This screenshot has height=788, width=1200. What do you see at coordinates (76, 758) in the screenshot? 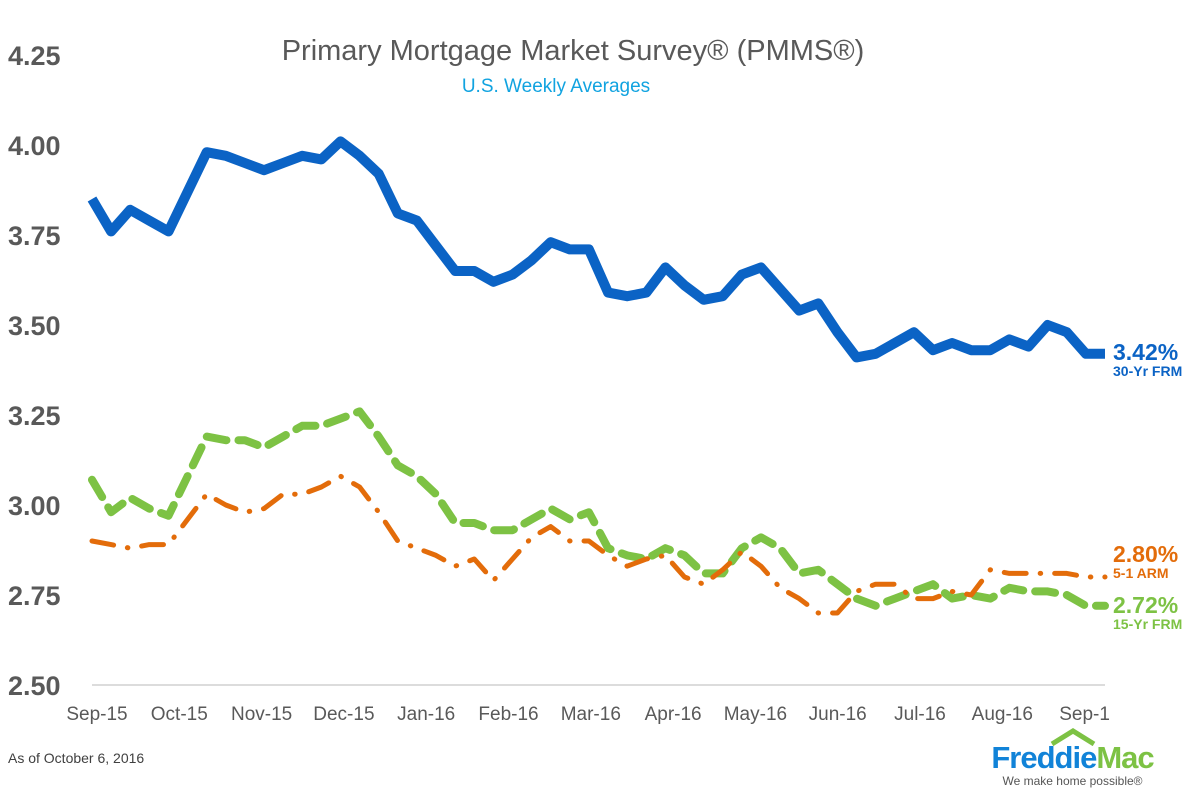
I see `as-of-date: As of October 6, 2016` at bounding box center [76, 758].